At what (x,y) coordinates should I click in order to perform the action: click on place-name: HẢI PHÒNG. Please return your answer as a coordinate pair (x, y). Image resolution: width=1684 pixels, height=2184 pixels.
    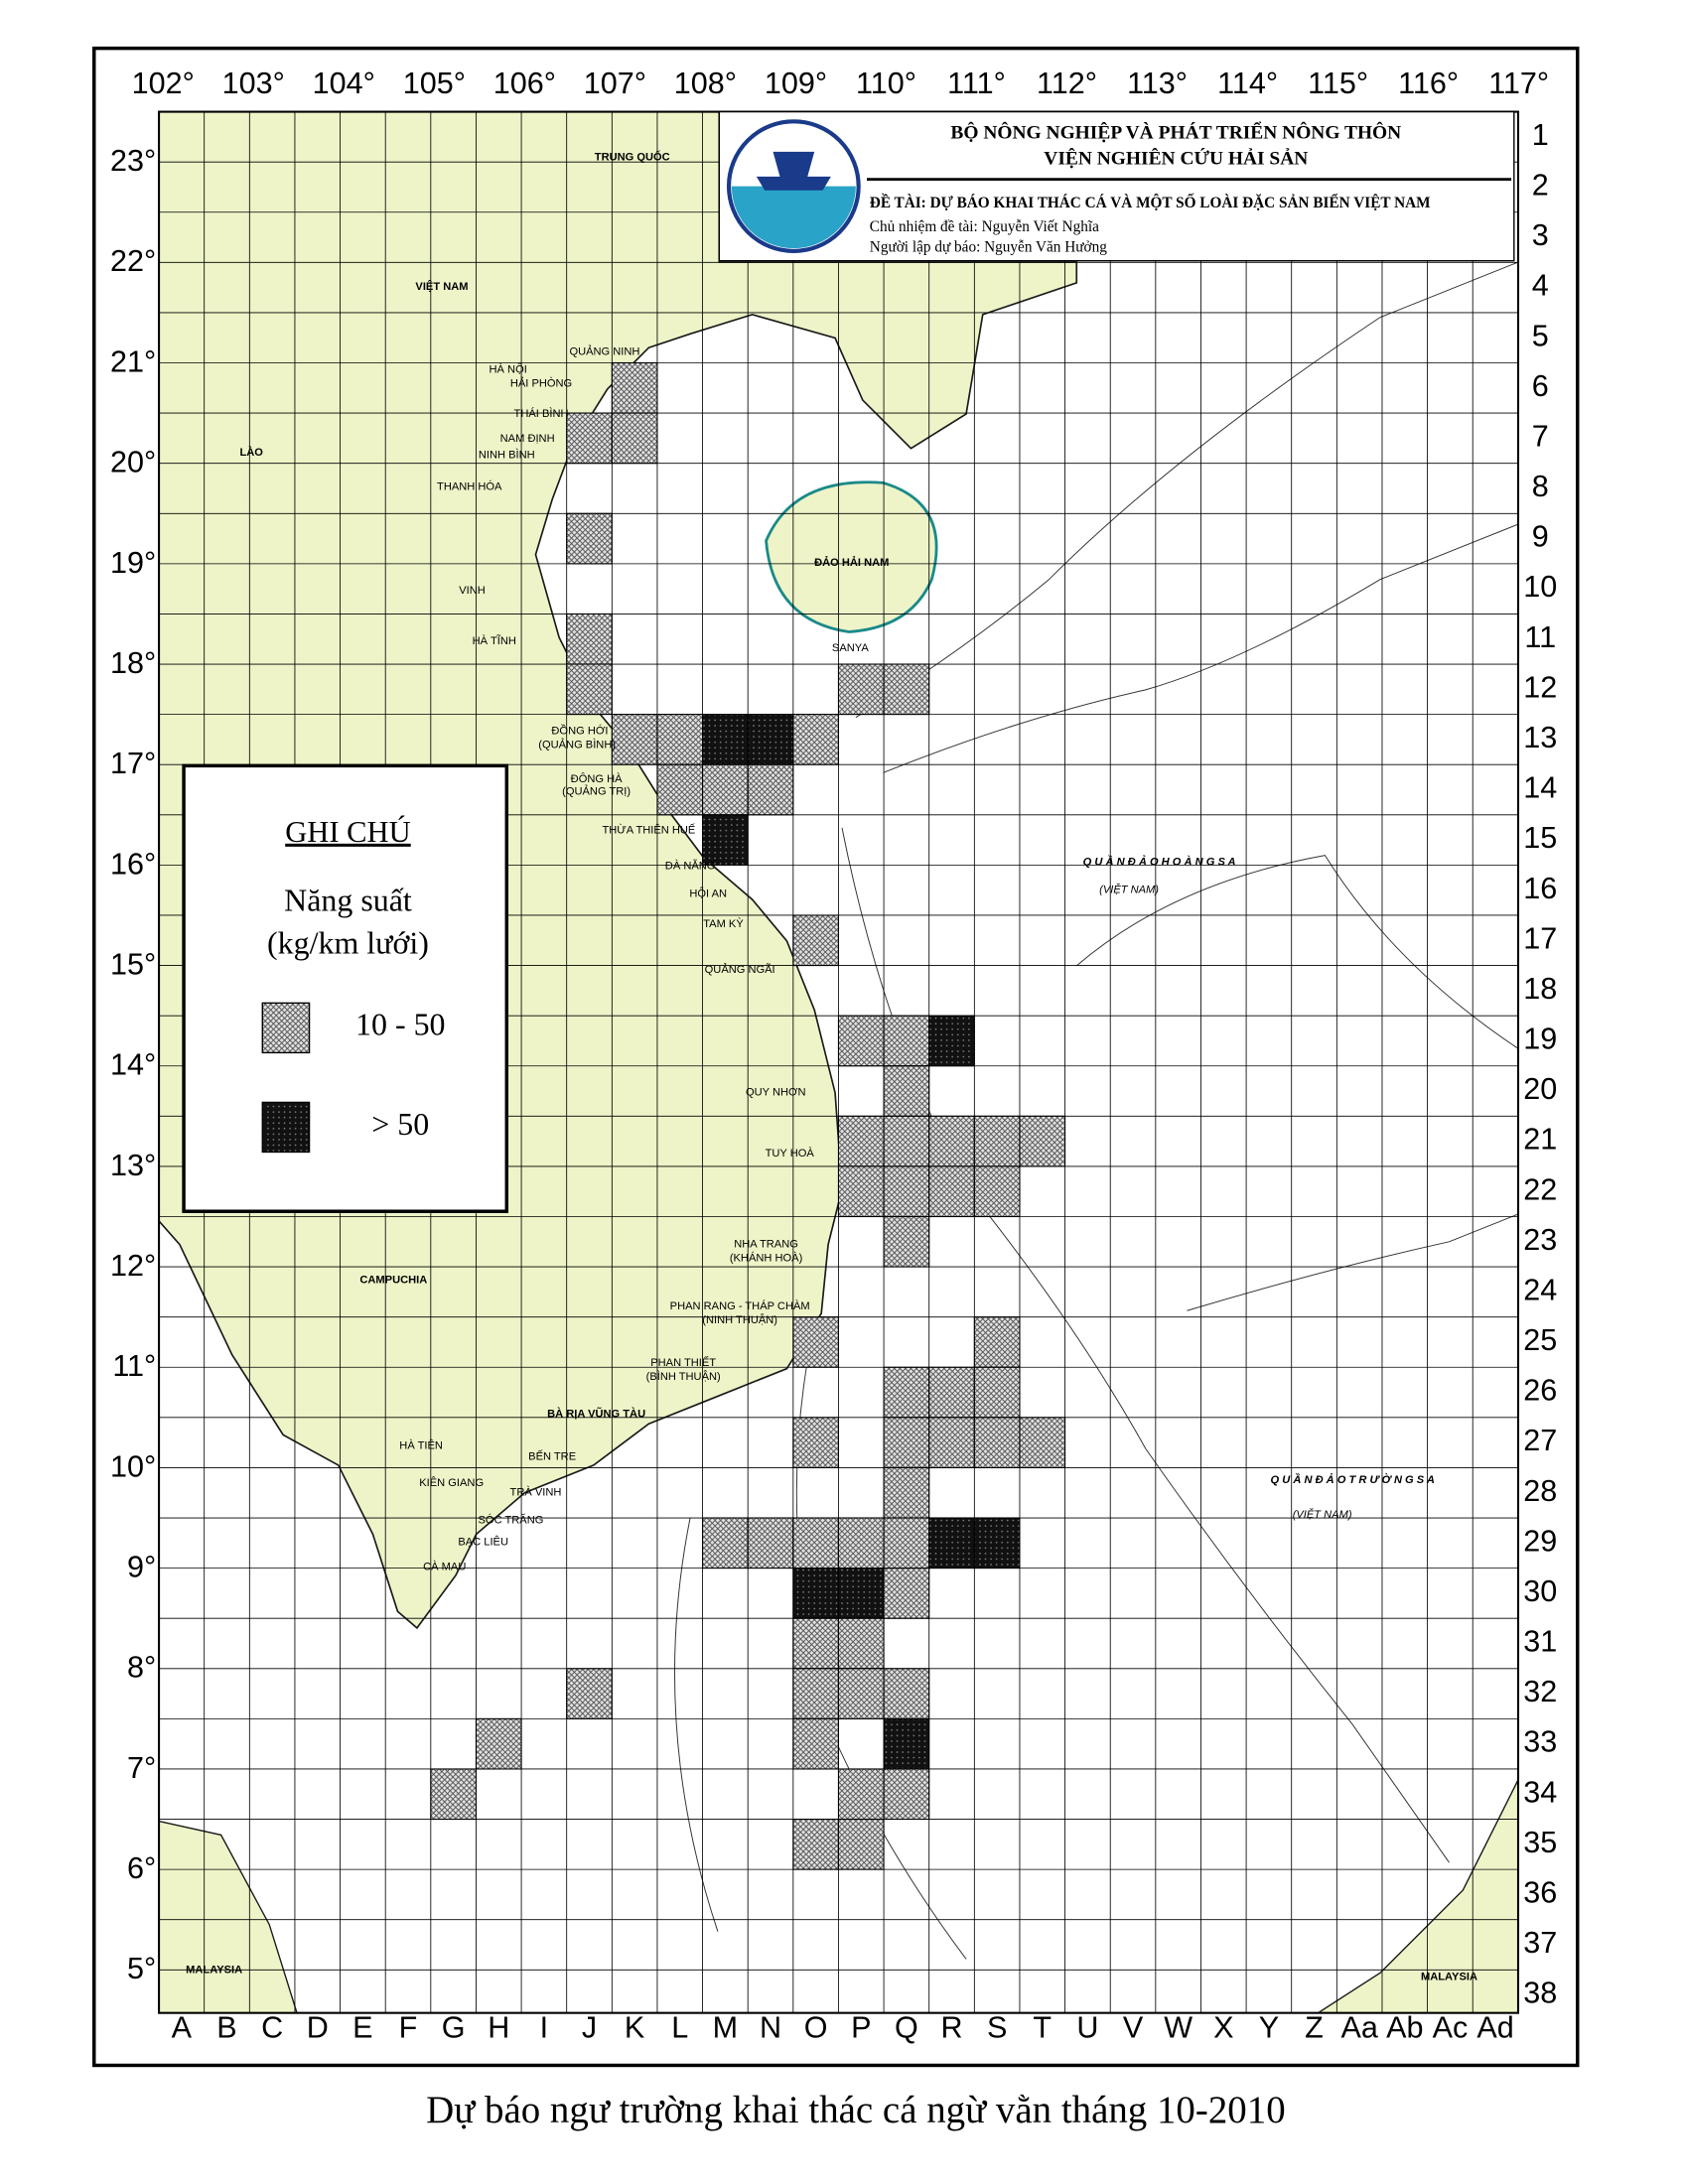
    Looking at the image, I should click on (541, 382).